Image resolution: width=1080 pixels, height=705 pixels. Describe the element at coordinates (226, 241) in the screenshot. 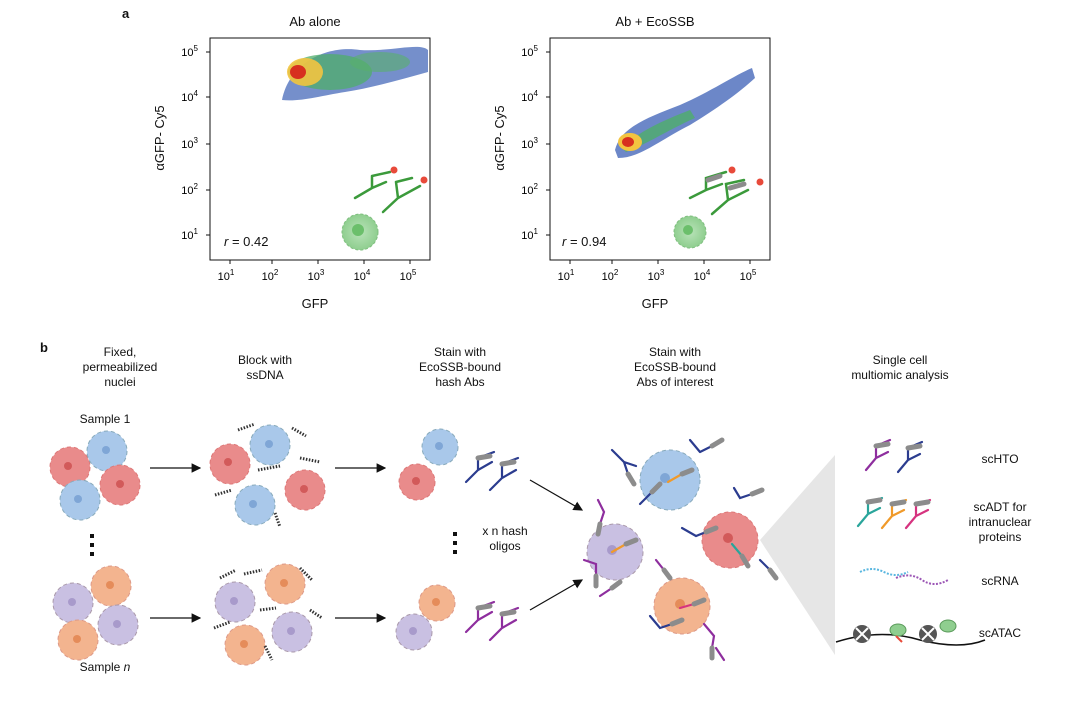

I see `plot1-r-symbol: r` at that location.